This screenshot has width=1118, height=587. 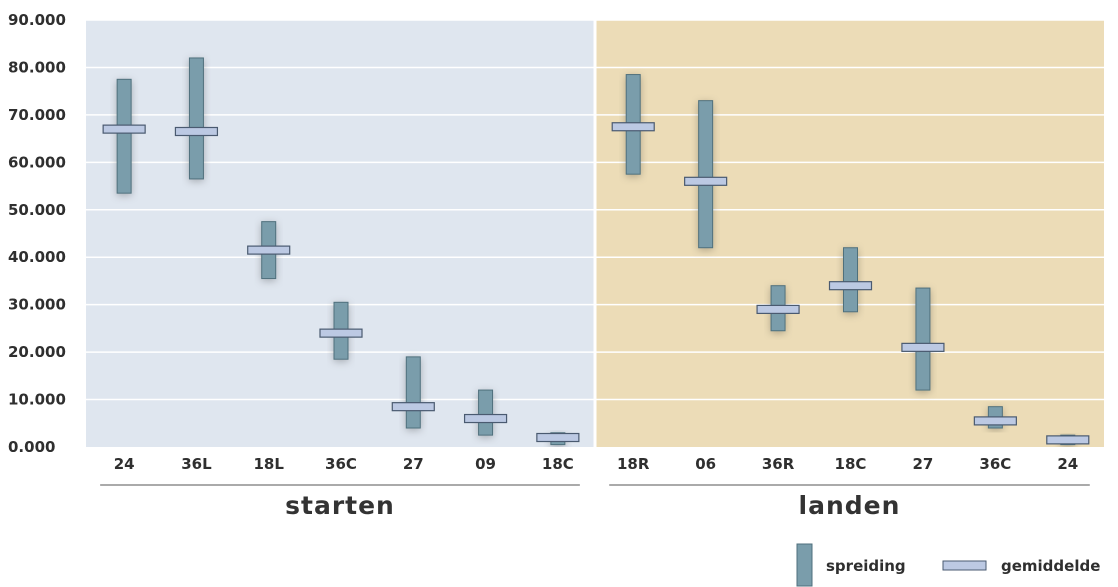 I want to click on legend-spreiding-label: spreiding, so click(x=866, y=566).